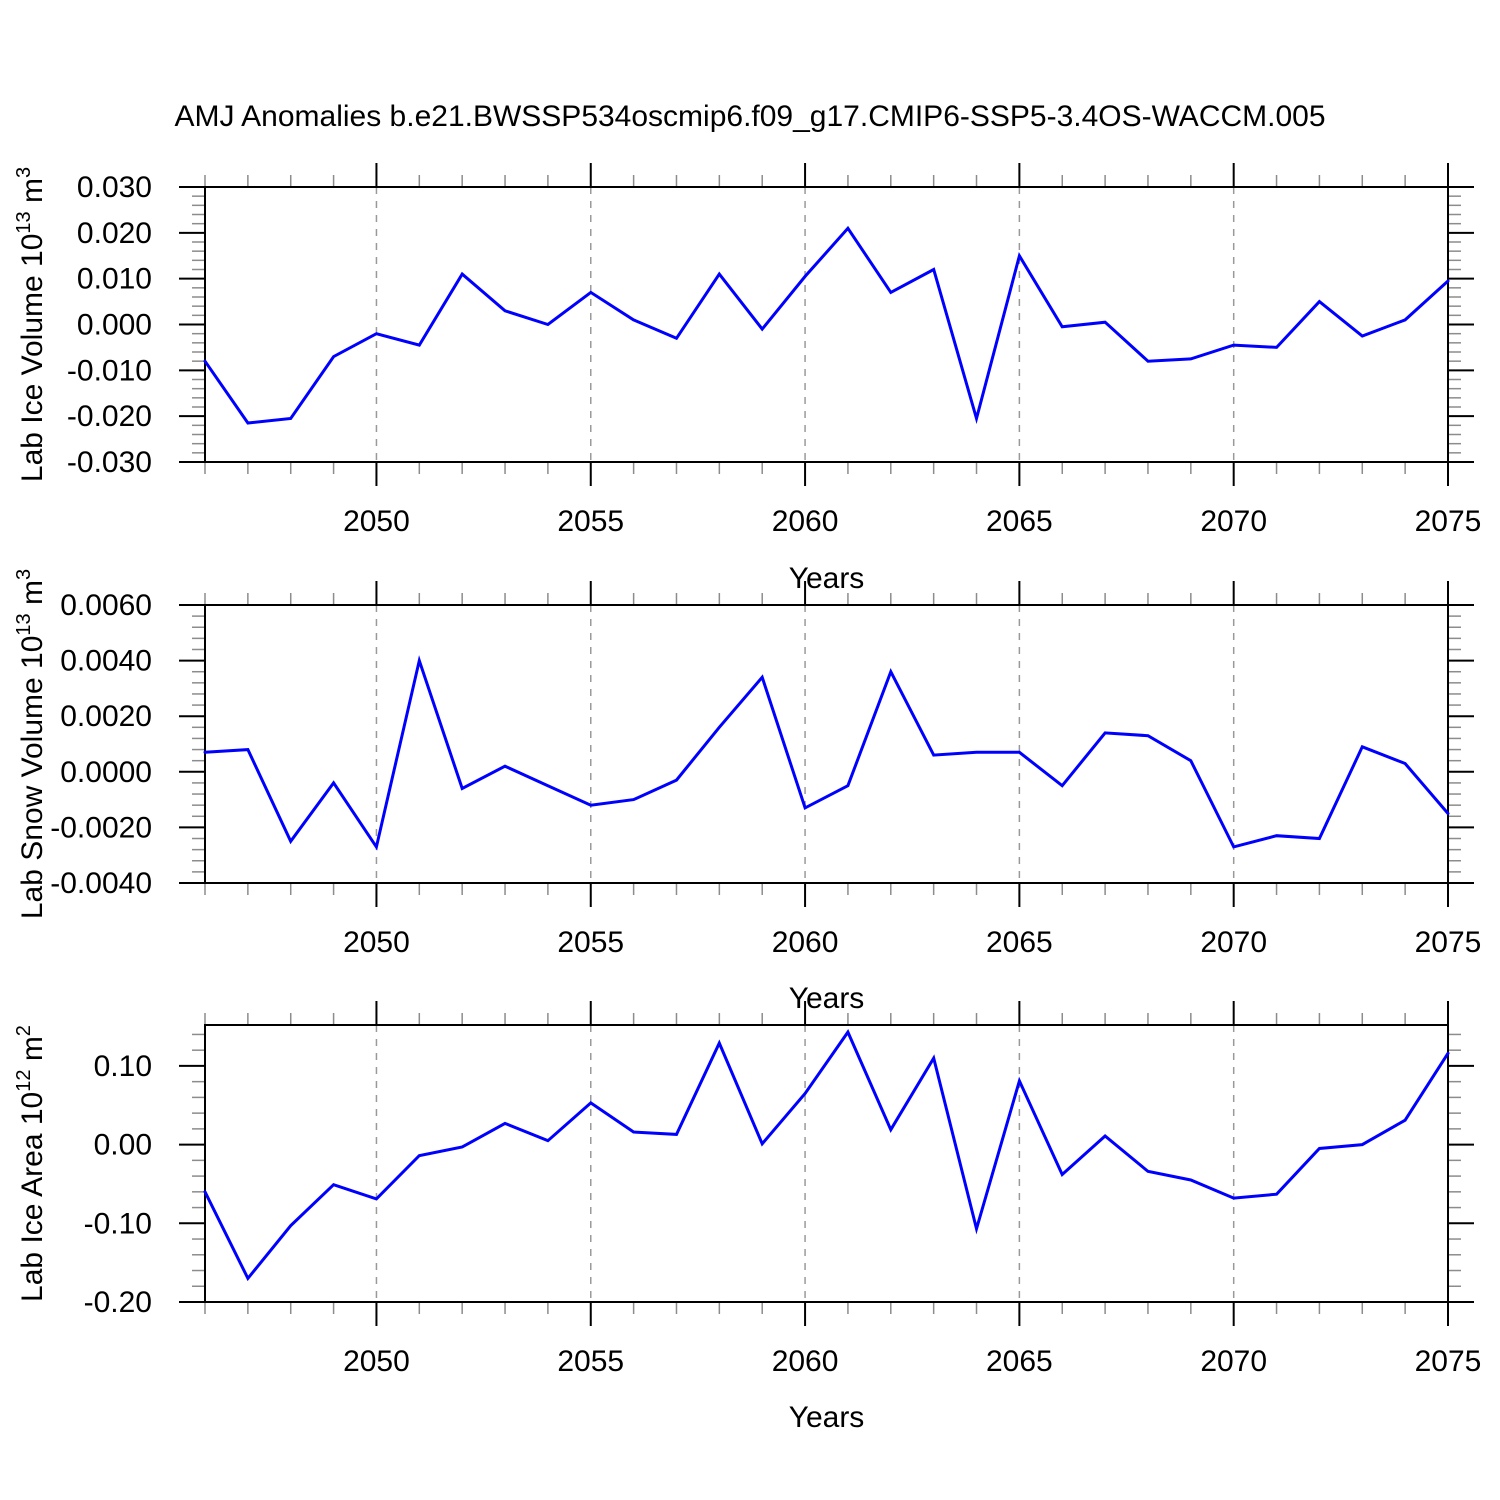 This screenshot has width=1500, height=1500. What do you see at coordinates (114, 279) in the screenshot?
I see `y-tick-label: 0.010` at bounding box center [114, 279].